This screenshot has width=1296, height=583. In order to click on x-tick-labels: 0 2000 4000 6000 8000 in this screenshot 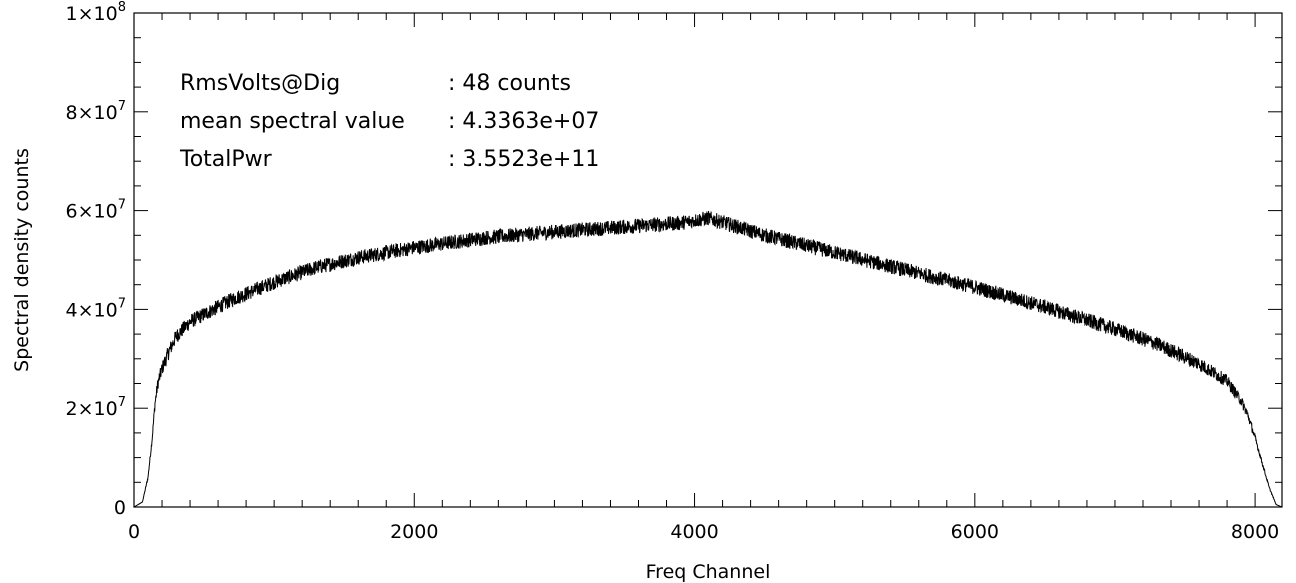, I will do `click(703, 532)`.